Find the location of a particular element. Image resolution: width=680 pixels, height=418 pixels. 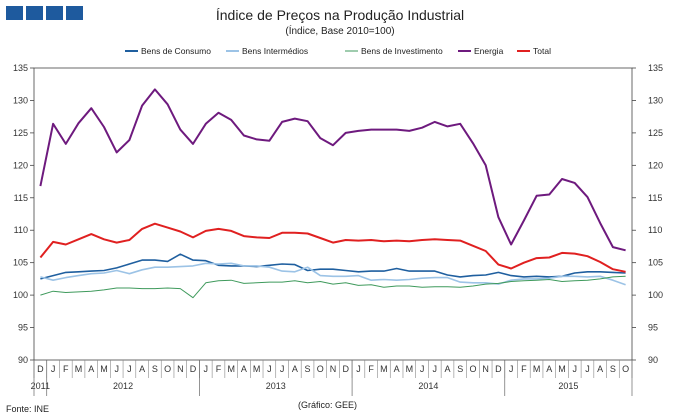

y-tick-label-left: 125 is located at coordinates (20, 133).